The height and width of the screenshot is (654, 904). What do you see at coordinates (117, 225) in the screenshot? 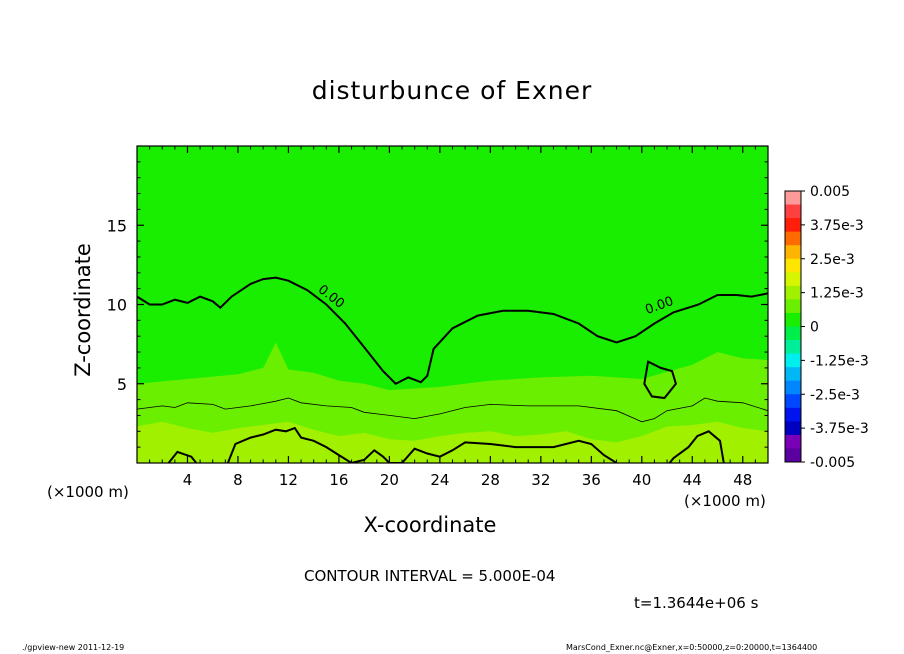
I see `y-tick-label: 15` at bounding box center [117, 225].